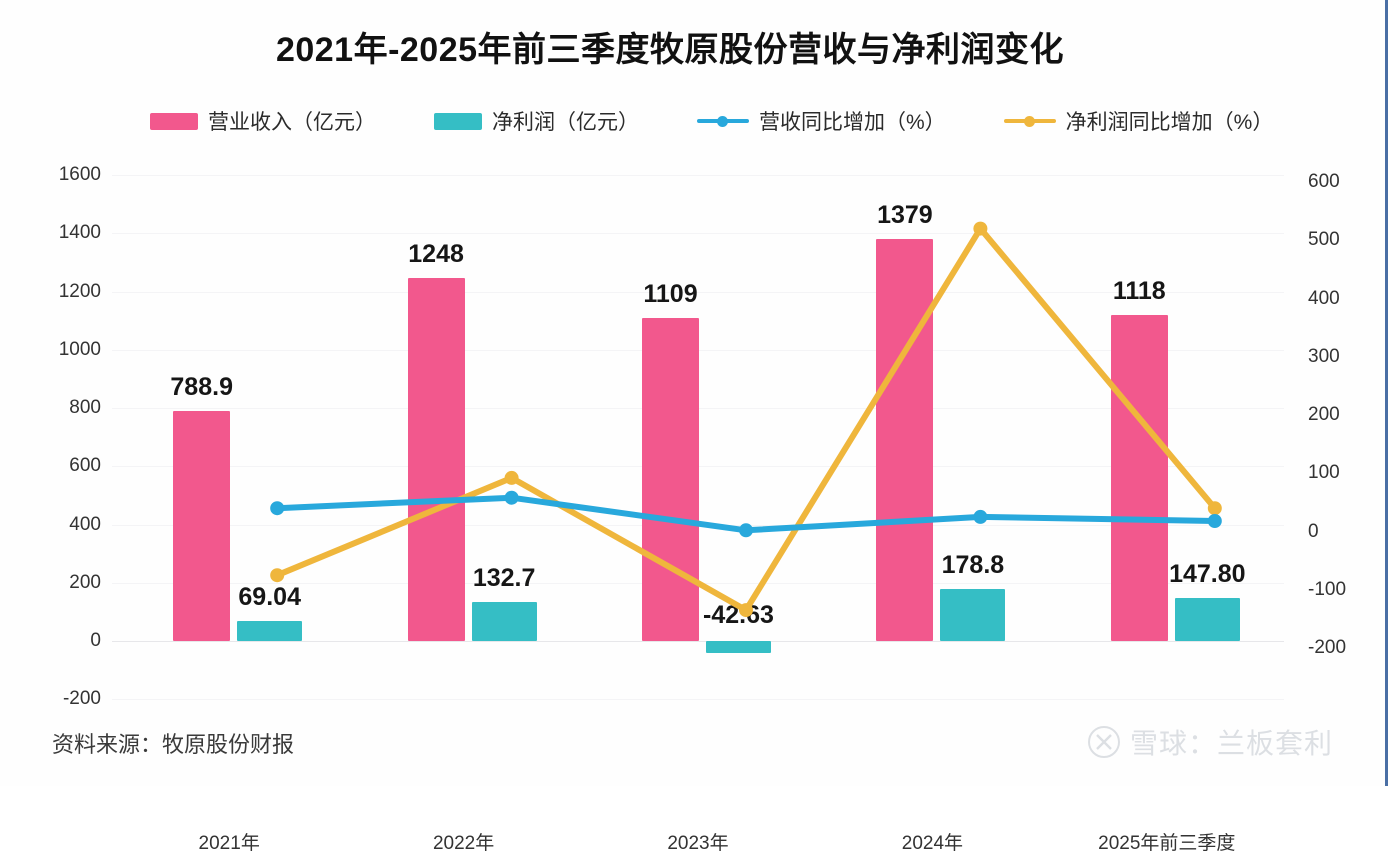 The height and width of the screenshot is (855, 1388). I want to click on watermark-text: 雪球：兰板套利, so click(1231, 743).